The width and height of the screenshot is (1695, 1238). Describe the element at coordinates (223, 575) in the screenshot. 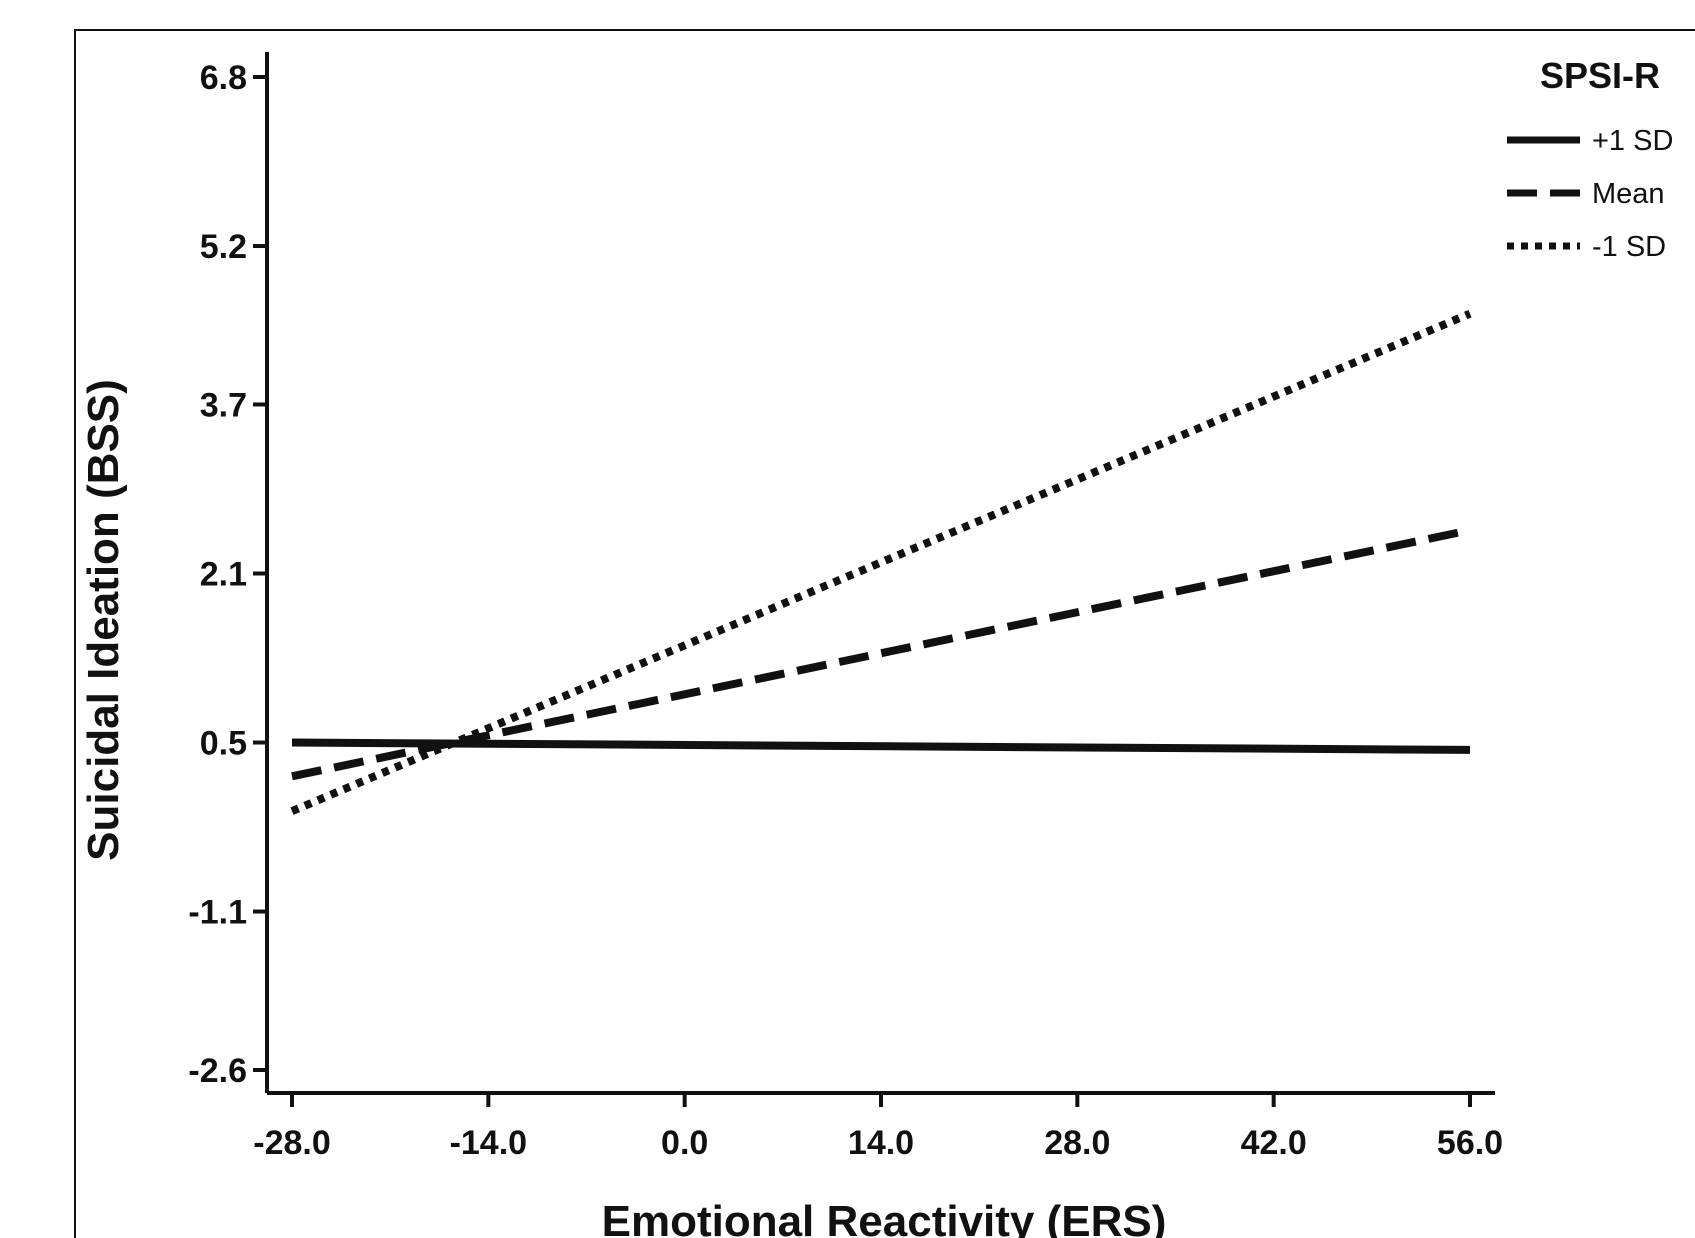

I see `y-tick-label: 2.1` at that location.